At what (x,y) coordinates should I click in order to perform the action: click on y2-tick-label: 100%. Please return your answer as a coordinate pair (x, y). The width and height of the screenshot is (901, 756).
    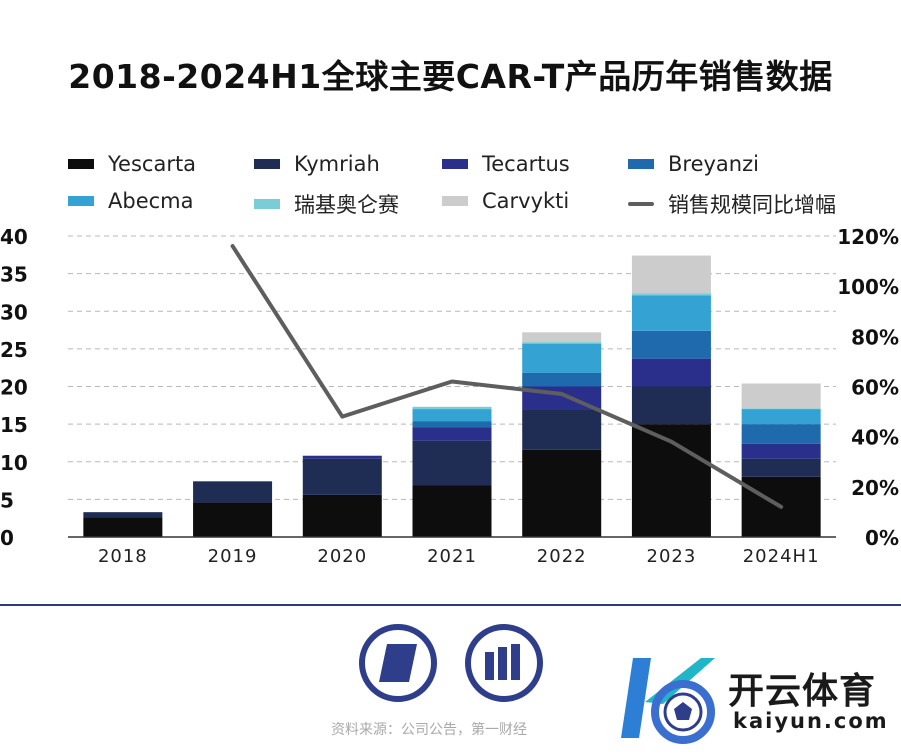
    Looking at the image, I should click on (868, 287).